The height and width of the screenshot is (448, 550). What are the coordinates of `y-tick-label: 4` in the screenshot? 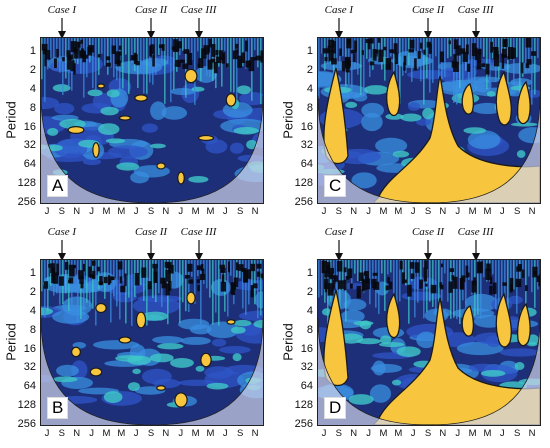 It's located at (309, 88).